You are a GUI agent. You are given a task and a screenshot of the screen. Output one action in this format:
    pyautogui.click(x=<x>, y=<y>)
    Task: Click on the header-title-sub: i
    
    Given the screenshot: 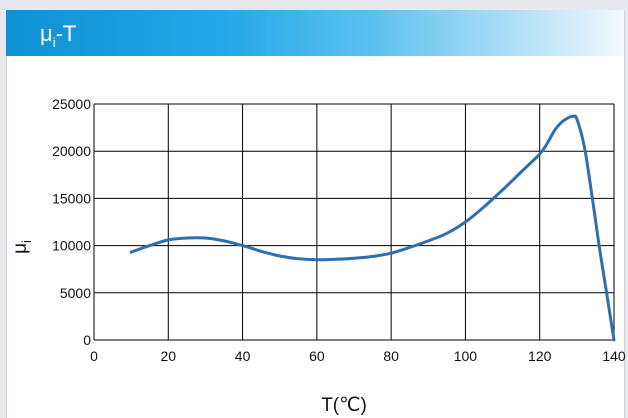 What is the action you would take?
    pyautogui.click(x=54, y=42)
    